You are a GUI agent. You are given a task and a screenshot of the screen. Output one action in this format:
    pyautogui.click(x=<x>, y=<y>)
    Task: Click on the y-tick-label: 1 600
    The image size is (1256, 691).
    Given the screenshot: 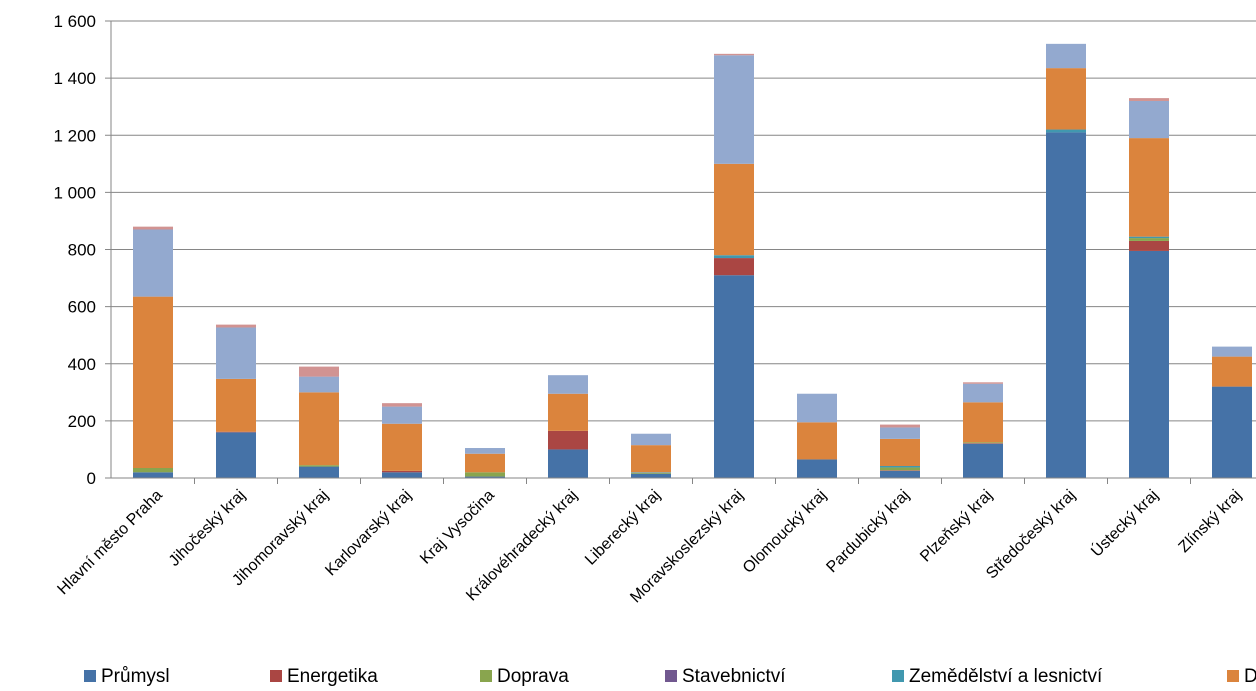 What is the action you would take?
    pyautogui.click(x=74, y=21)
    